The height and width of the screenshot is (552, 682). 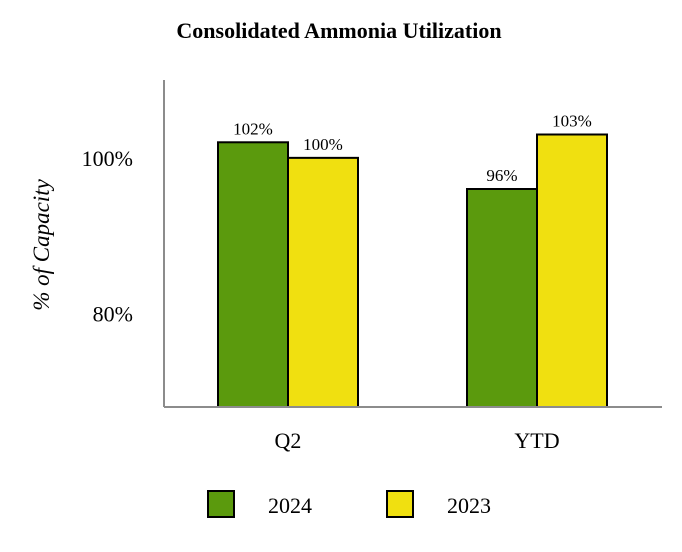 I want to click on x-category-label: YTD, so click(x=536, y=440).